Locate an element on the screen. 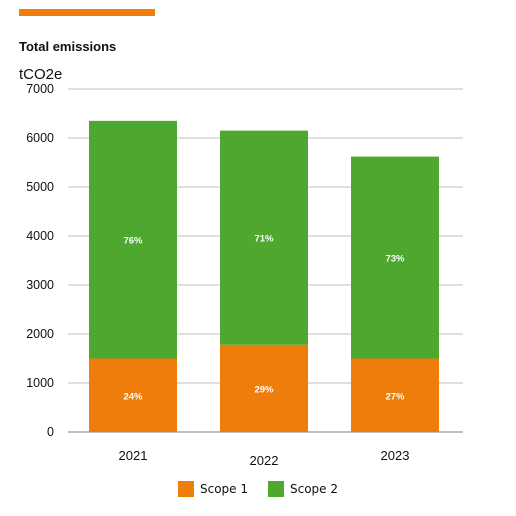  legend-label-scope-2: Scope 2 is located at coordinates (314, 489).